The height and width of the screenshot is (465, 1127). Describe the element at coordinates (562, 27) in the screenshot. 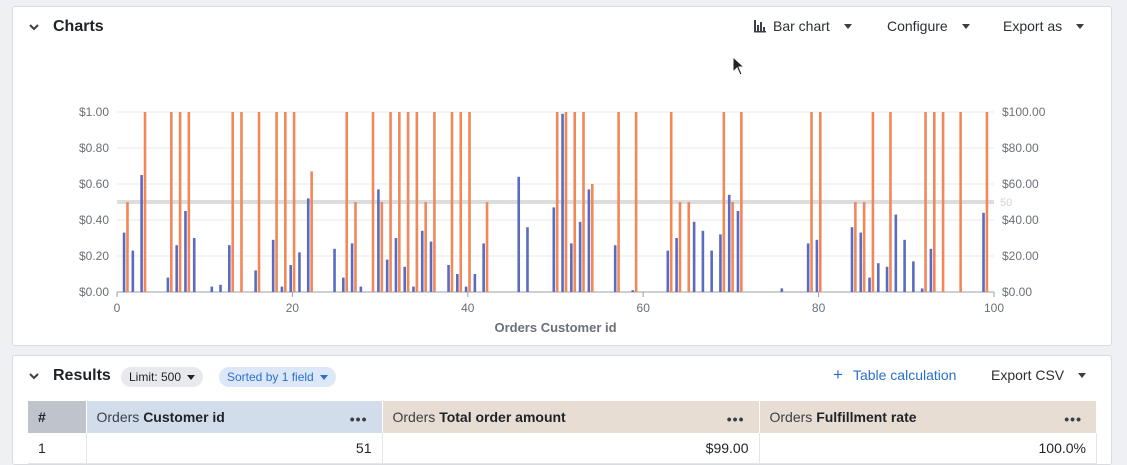

I see `charts-header: Charts Bar chart Configure Export as` at that location.